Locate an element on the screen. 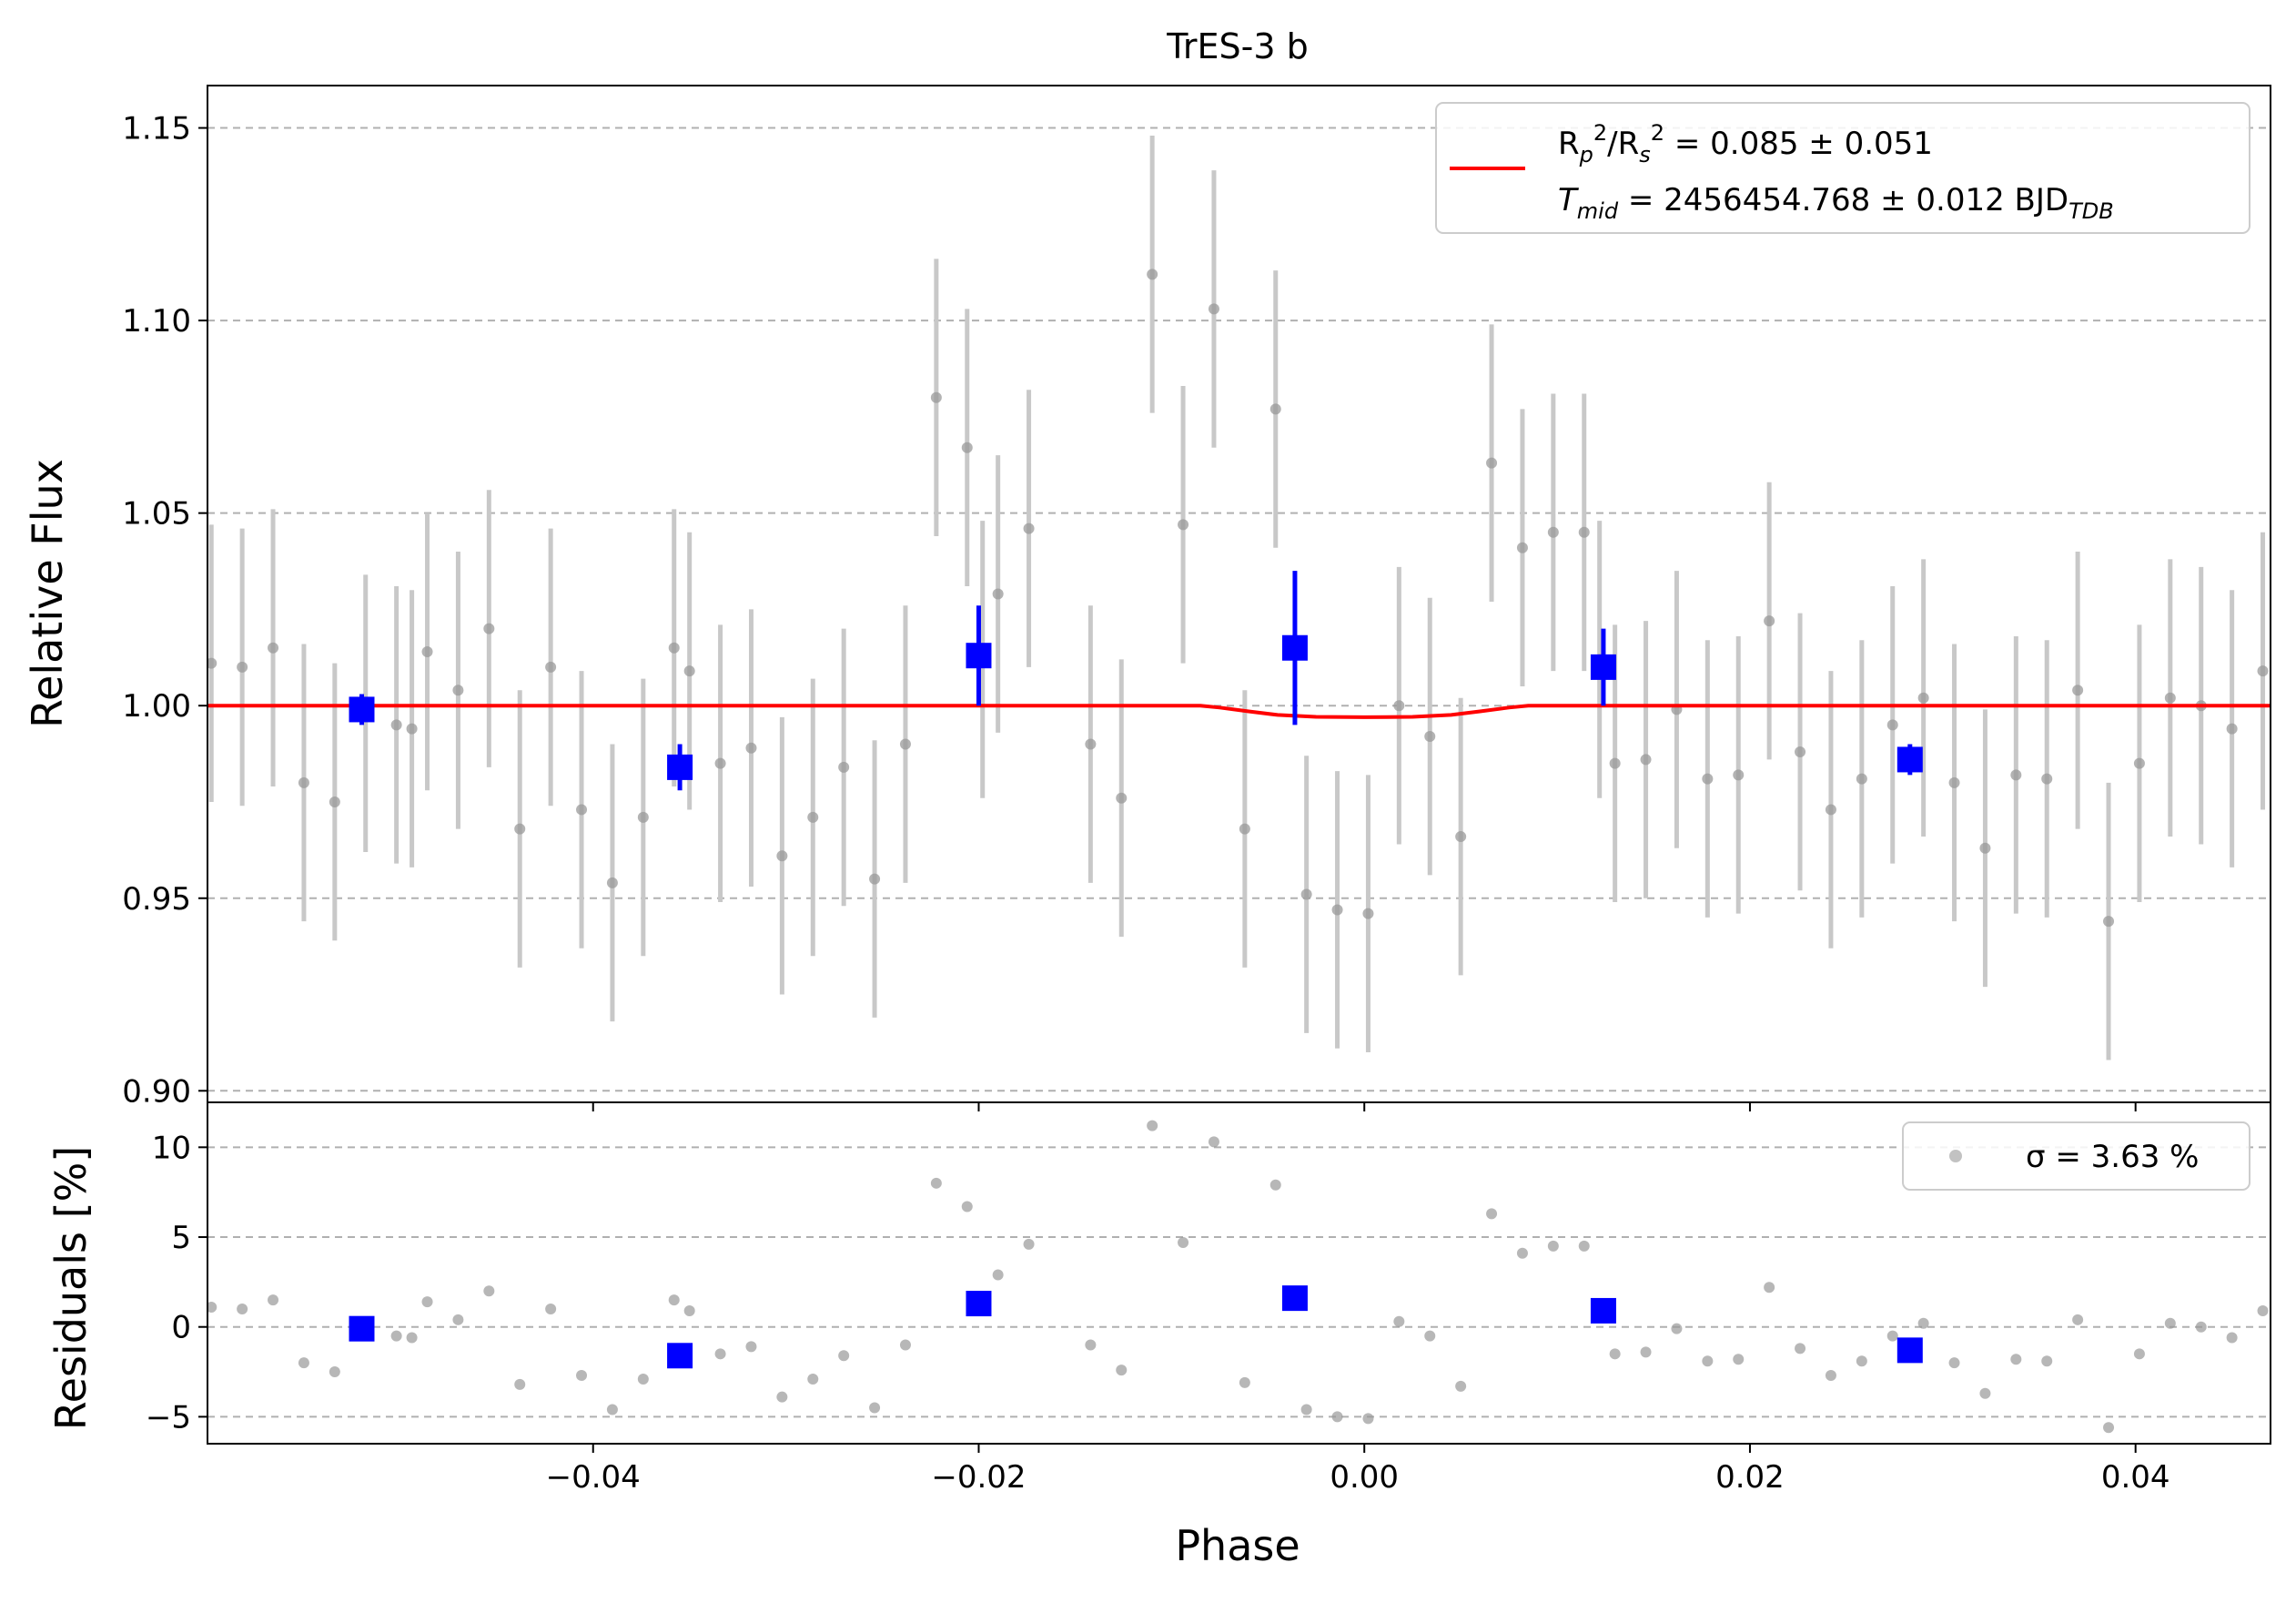 The image size is (2296, 1603). residual-y-axis-label: Residuals [%] is located at coordinates (71, 1288).